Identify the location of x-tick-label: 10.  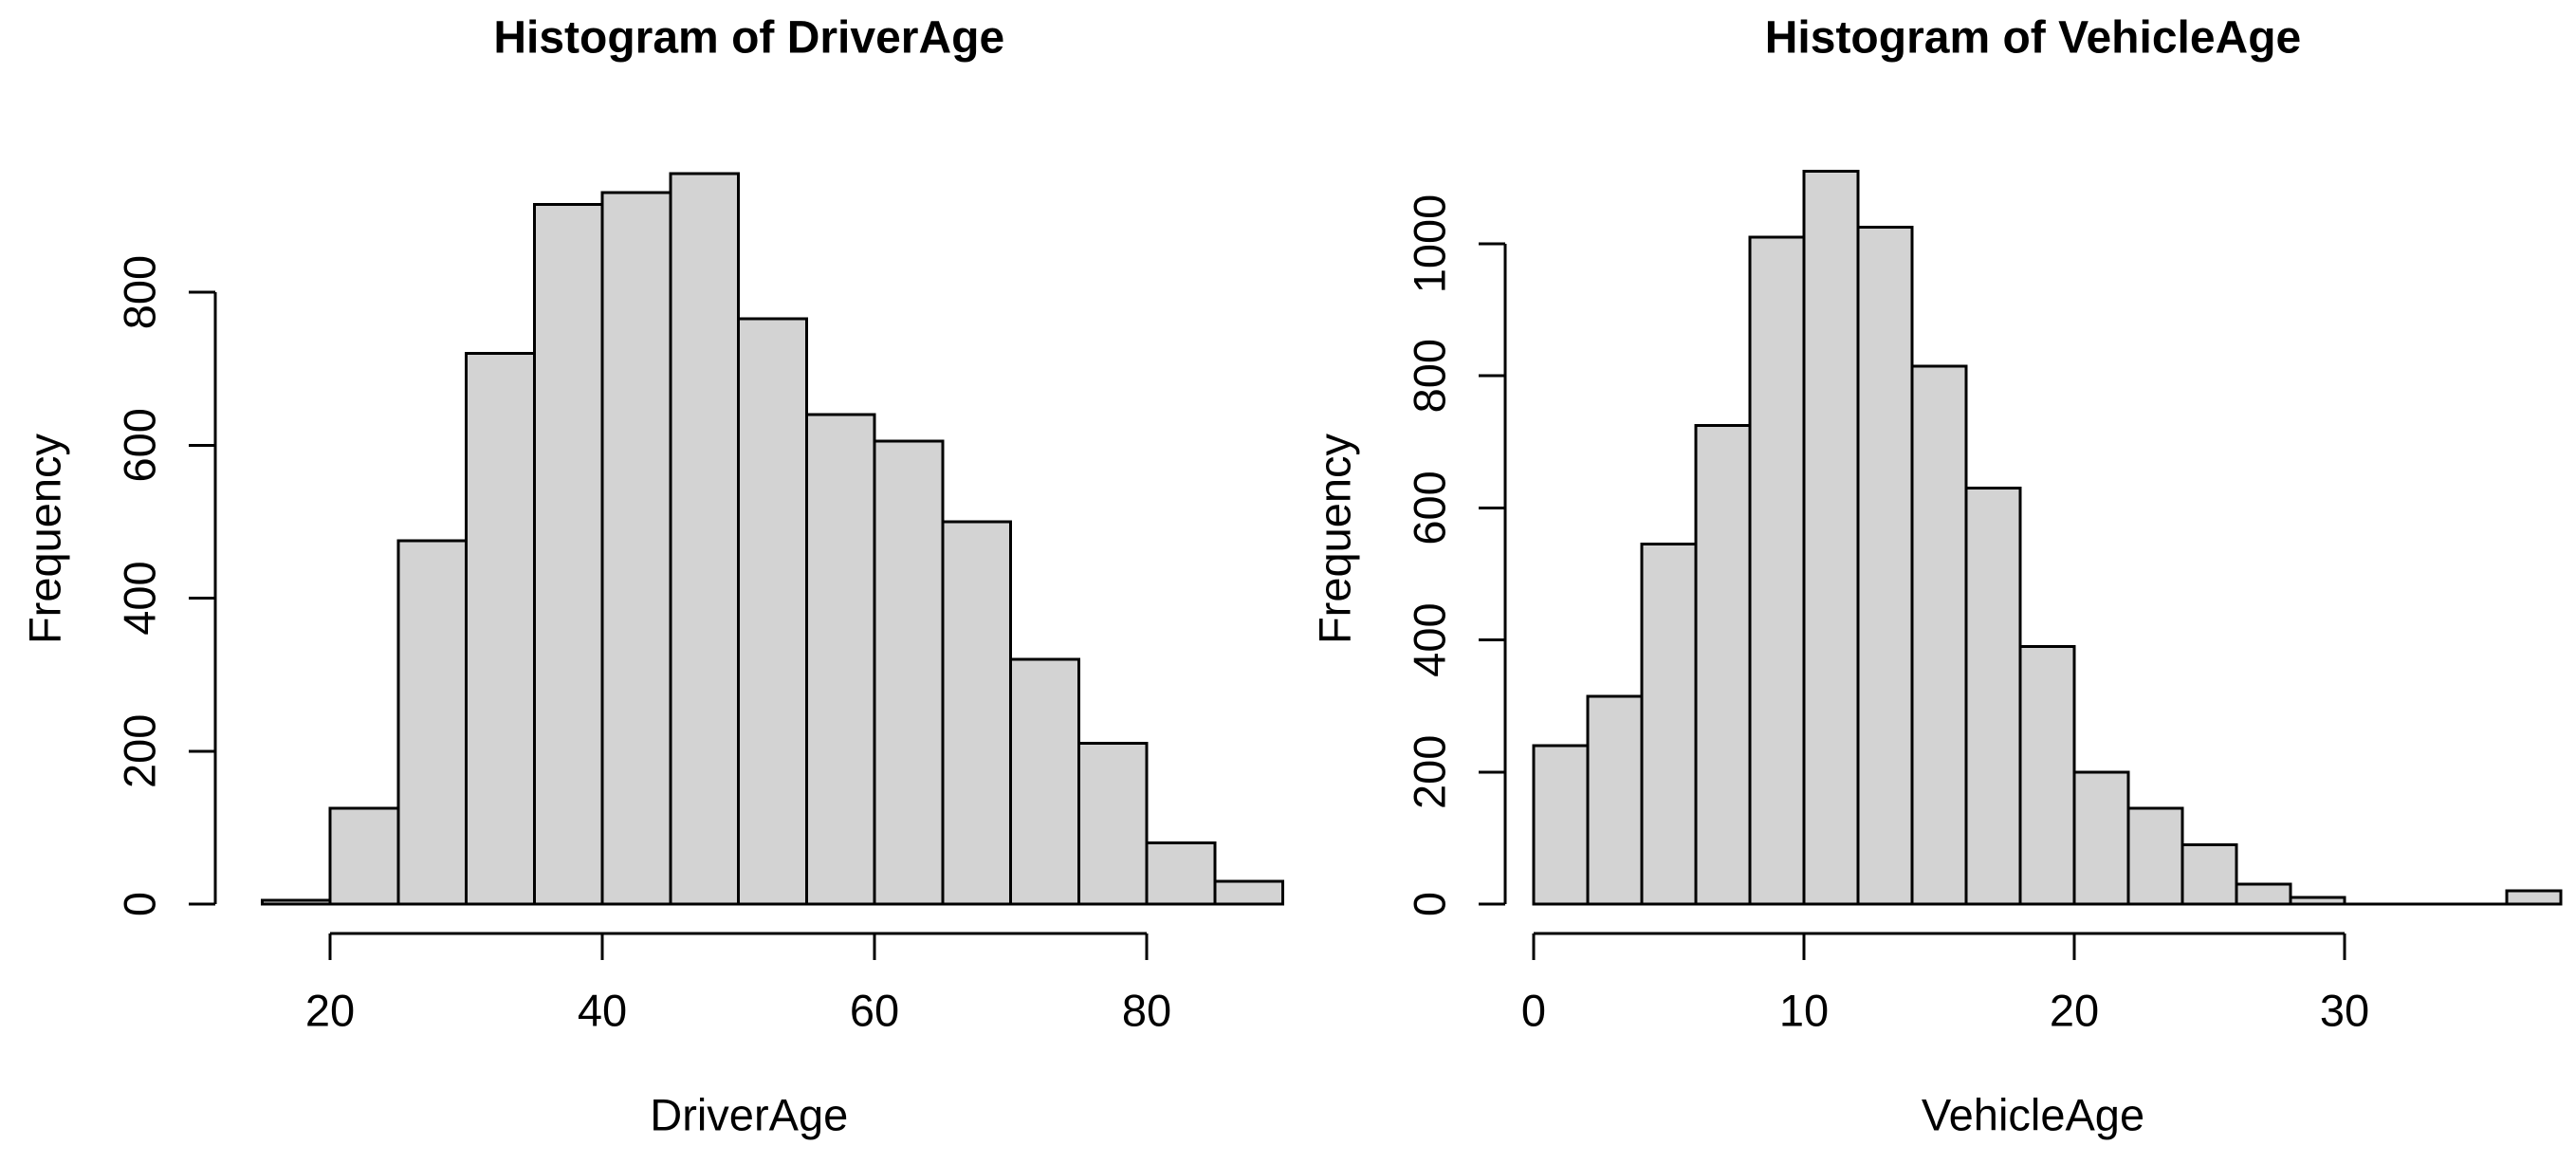
(1804, 1011).